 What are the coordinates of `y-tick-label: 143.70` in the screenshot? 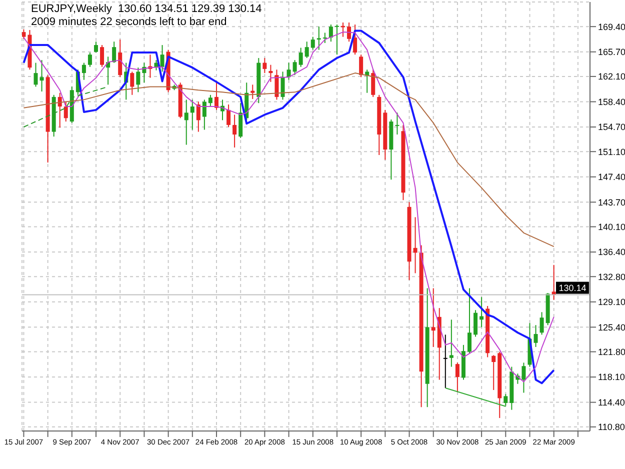 It's located at (611, 202).